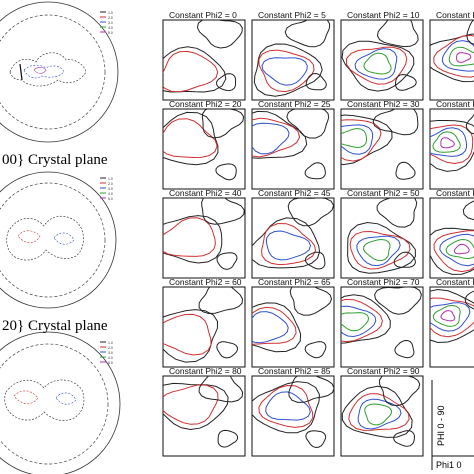  I want to click on odf-section: Constant Phi2 = 5, so click(293, 55).